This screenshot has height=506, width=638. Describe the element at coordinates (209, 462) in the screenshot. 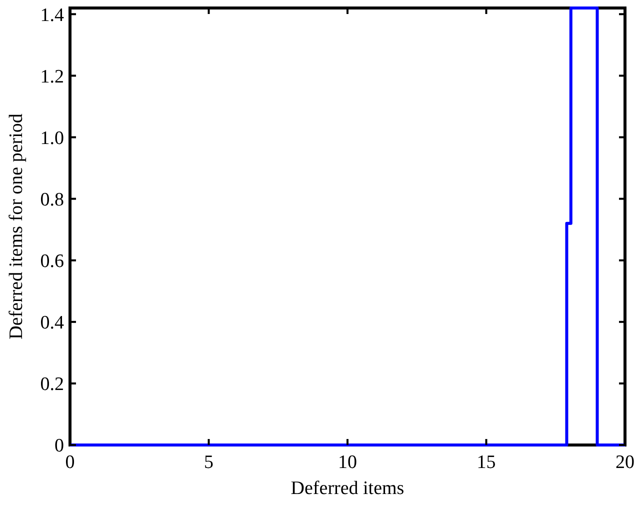

I see `x-tick-label: 5` at that location.